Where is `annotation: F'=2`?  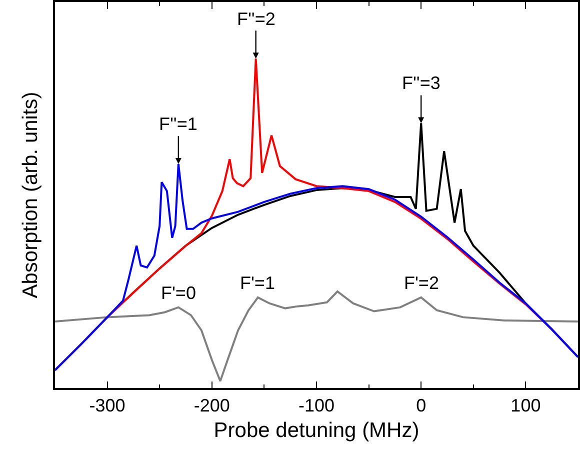
annotation: F'=2 is located at coordinates (421, 283).